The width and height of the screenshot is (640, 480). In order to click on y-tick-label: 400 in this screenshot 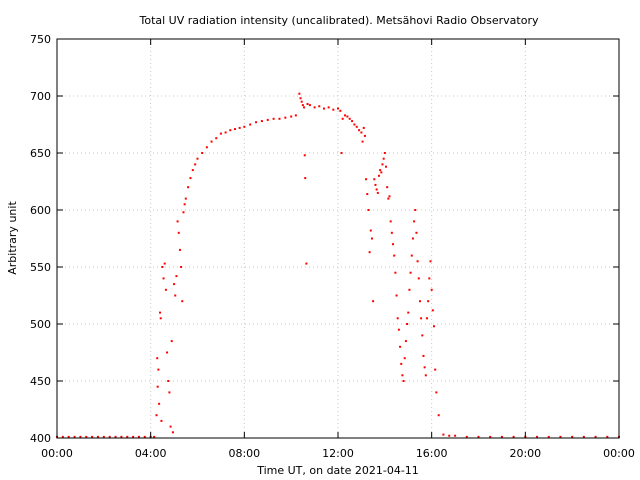, I will do `click(40, 438)`.